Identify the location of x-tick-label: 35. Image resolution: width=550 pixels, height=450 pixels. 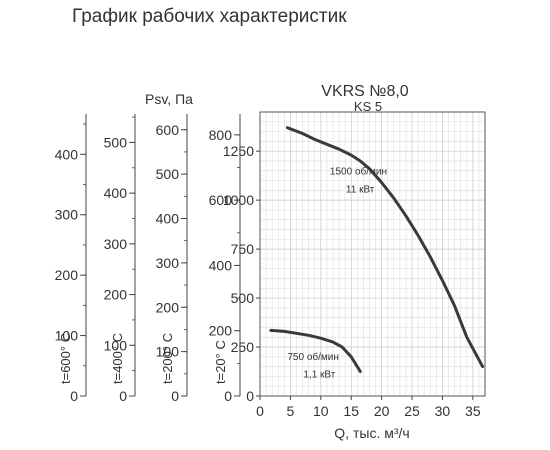
(473, 411).